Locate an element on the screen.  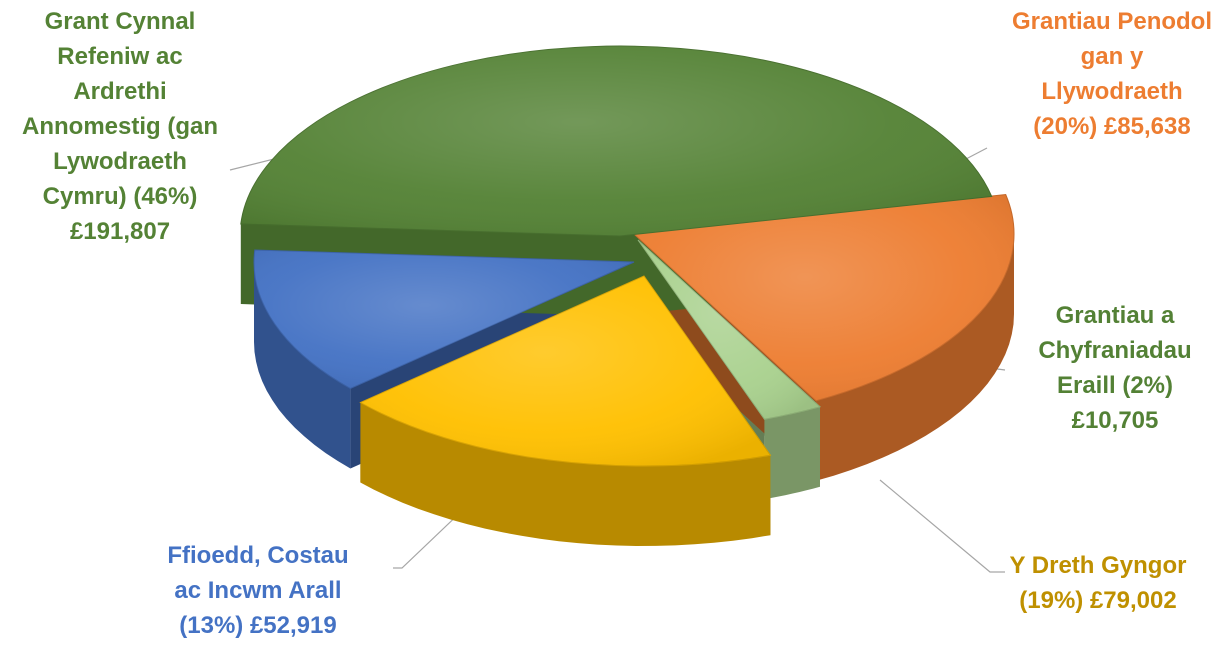
slice-label-line: Cymru) (46%) is located at coordinates (120, 196).